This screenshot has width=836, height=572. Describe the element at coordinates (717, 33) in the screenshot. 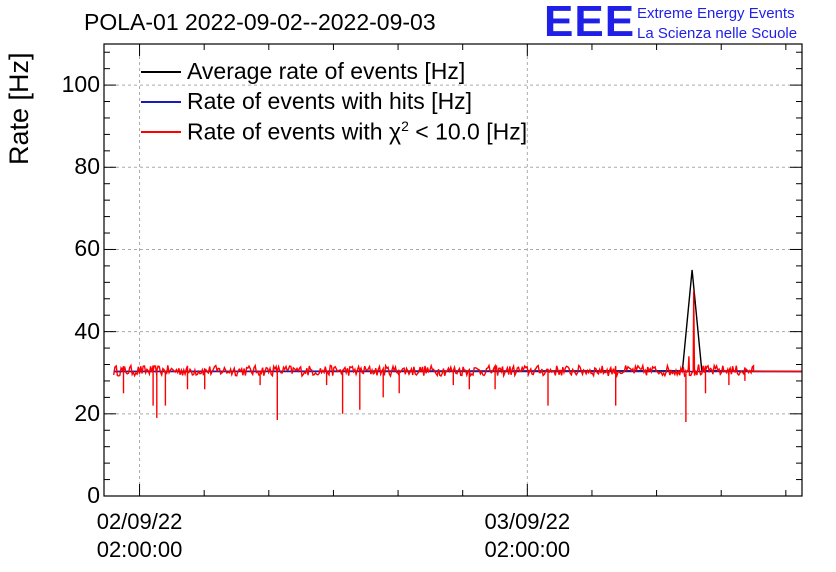

I see `logo-line-2: La Scienza nelle Scuole` at that location.